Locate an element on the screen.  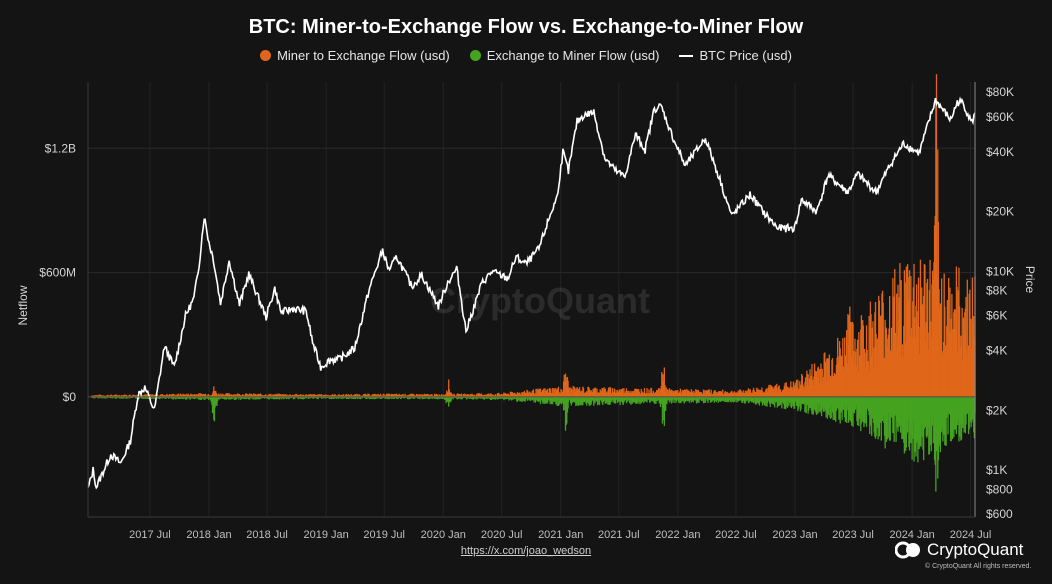
legend-line-icon is located at coordinates (686, 55).